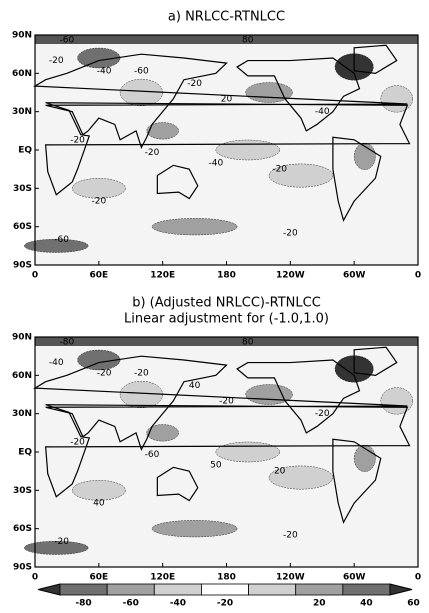  What do you see at coordinates (98, 578) in the screenshot?
I see `lon-label: 60E` at bounding box center [98, 578].